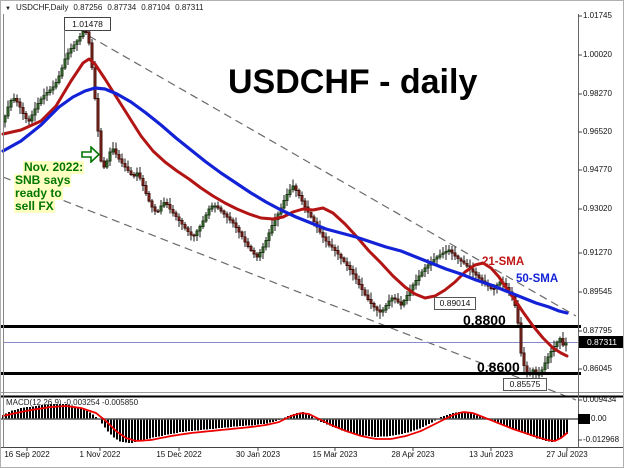  I want to click on date-axis-label: 1 Nov 2022, so click(100, 454).